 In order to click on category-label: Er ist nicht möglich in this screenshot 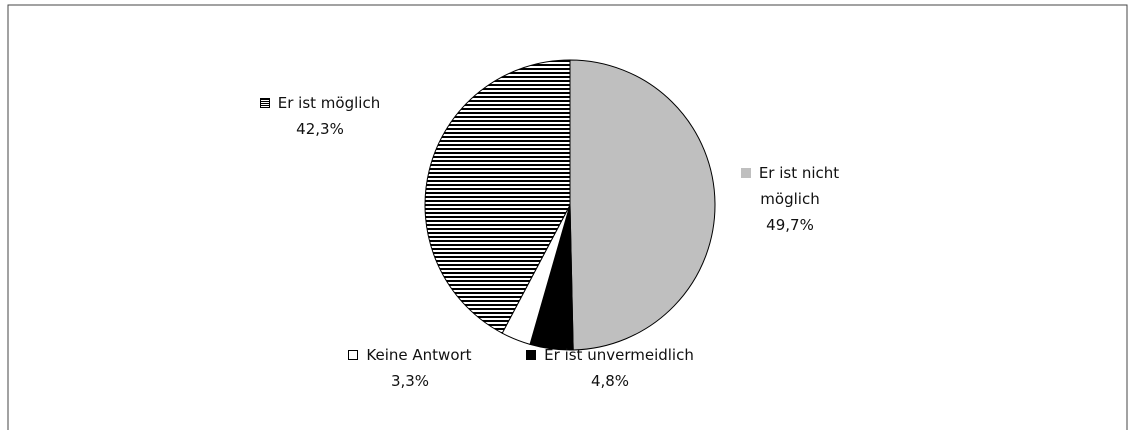, I will do `click(799, 186)`.